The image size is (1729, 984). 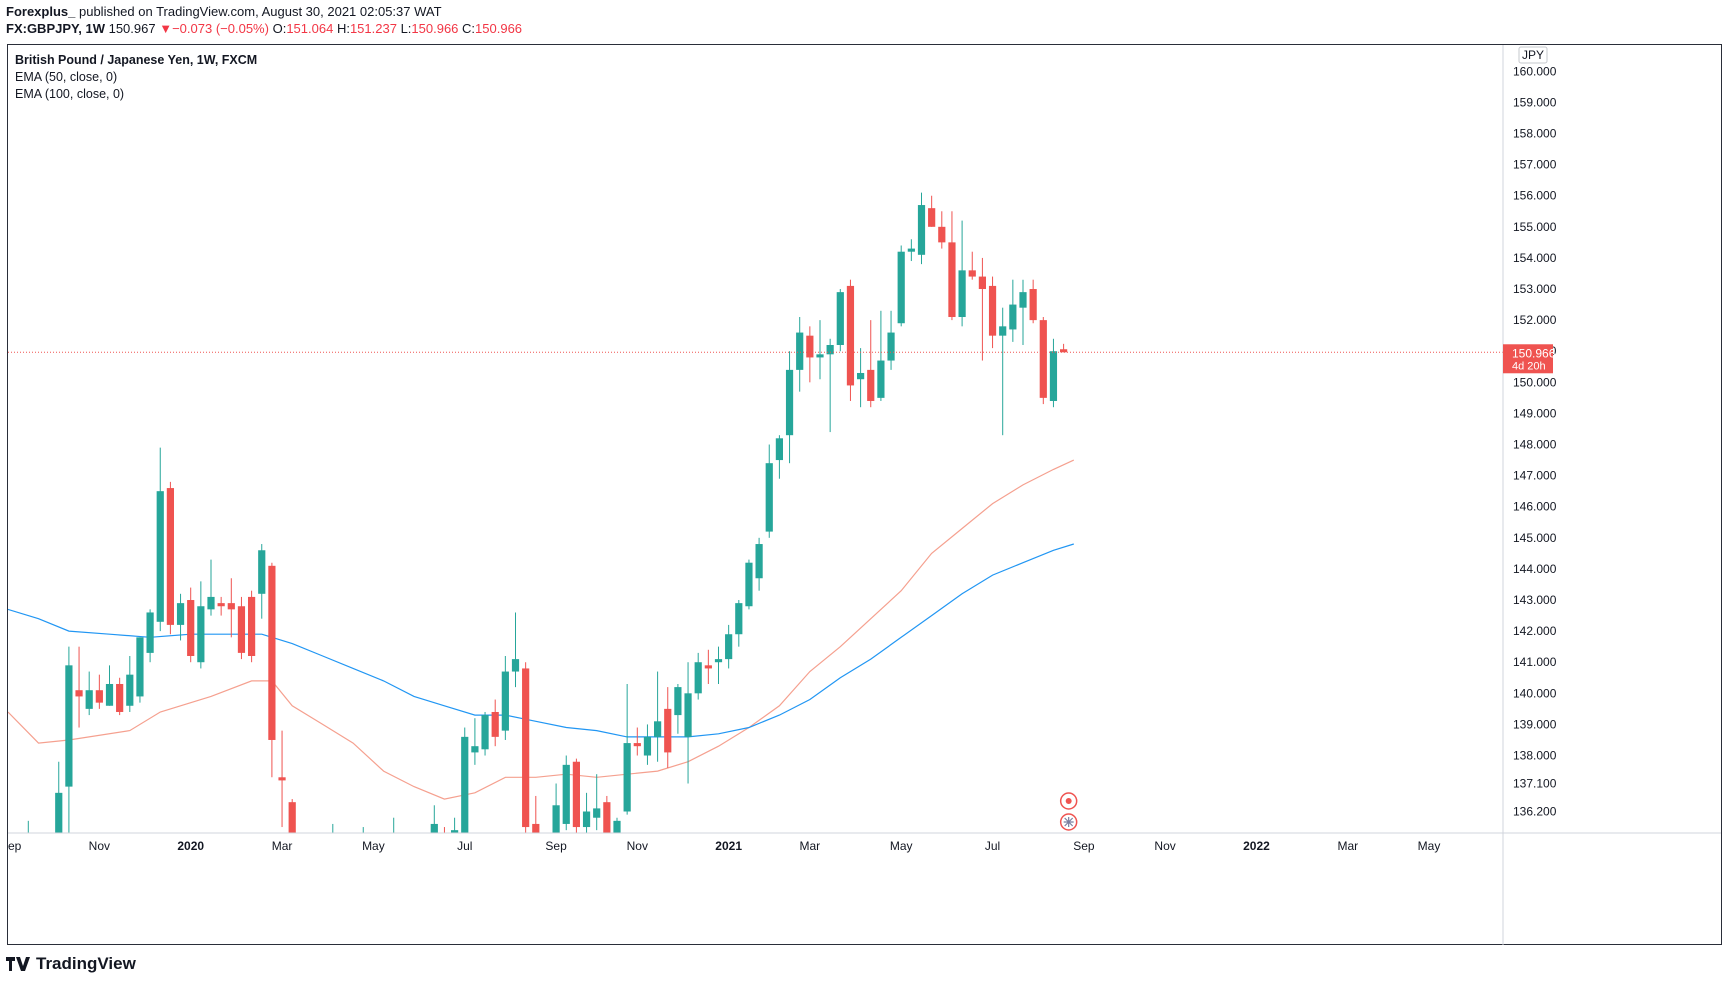 I want to click on currency-button: JPY, so click(x=1533, y=55).